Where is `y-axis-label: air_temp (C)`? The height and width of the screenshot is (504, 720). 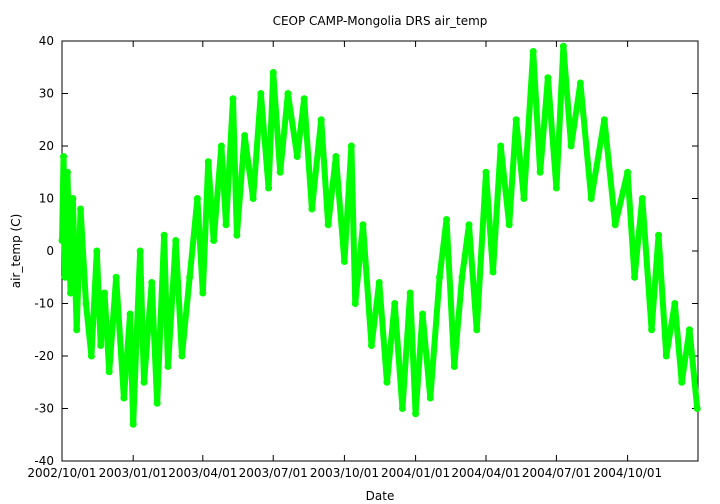
y-axis-label: air_temp (C) is located at coordinates (16, 251).